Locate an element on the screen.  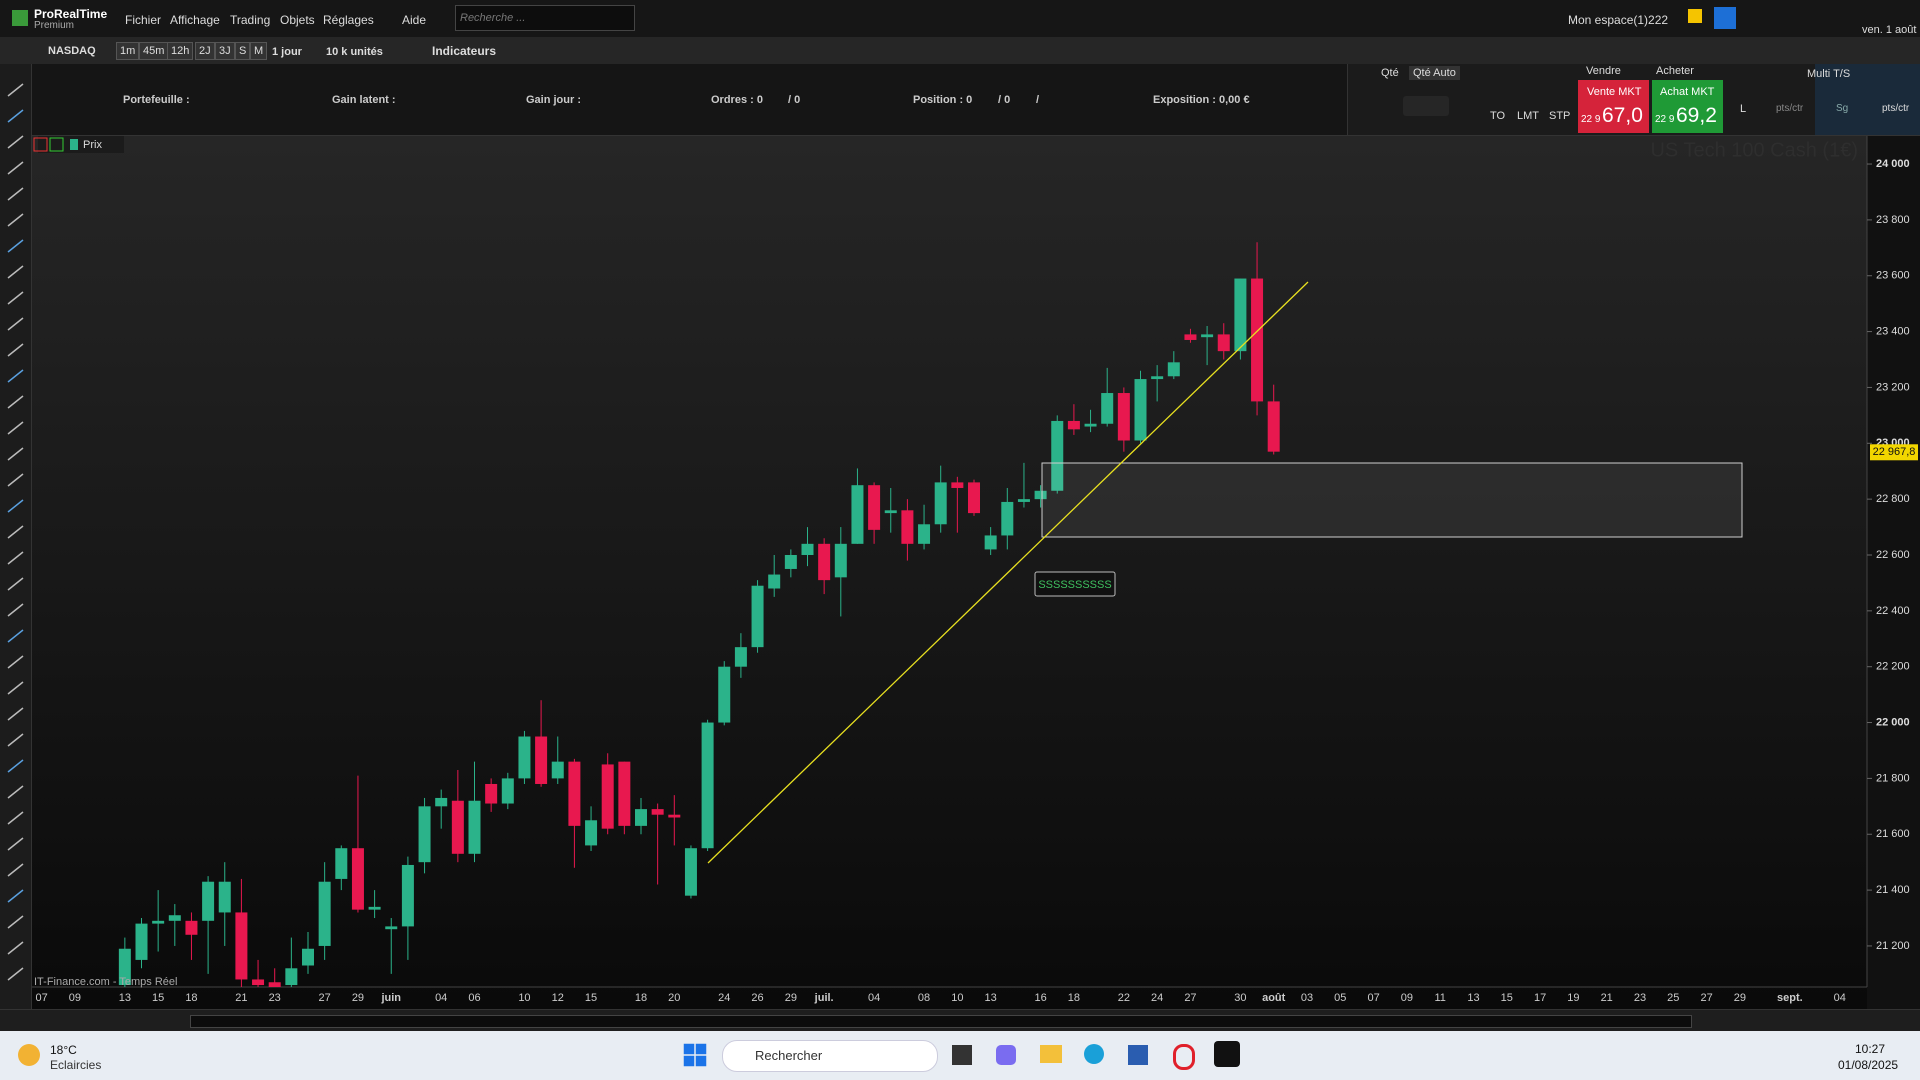
qty-input is located at coordinates (1426, 106).